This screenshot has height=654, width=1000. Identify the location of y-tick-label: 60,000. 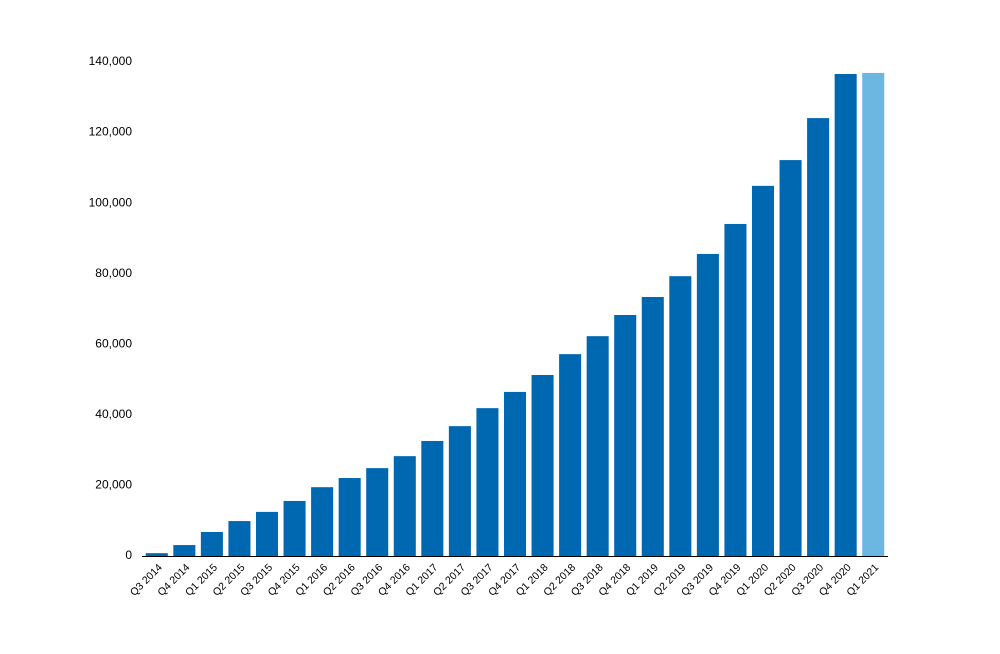
(113, 343).